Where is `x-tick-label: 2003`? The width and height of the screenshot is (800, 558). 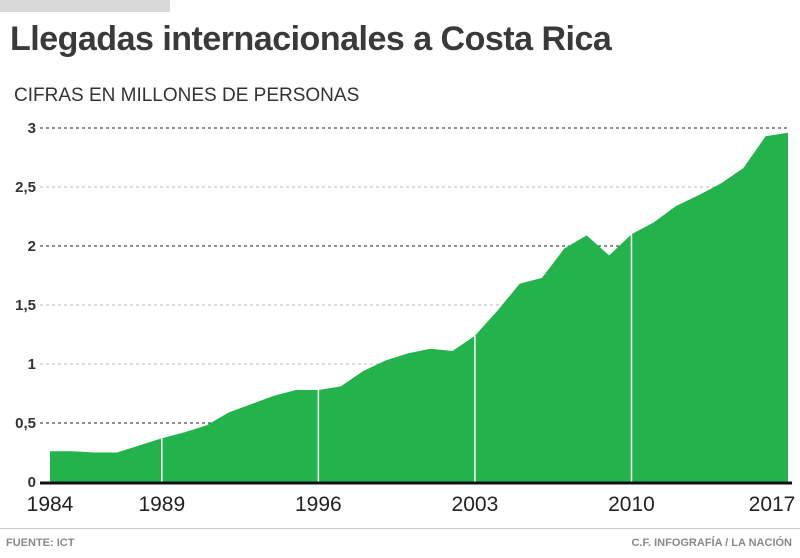 x-tick-label: 2003 is located at coordinates (475, 504).